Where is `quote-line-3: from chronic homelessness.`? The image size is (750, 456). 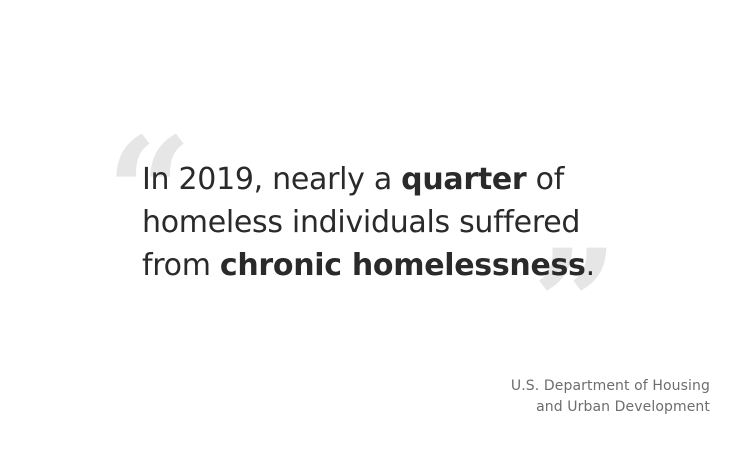 quote-line-3: from chronic homelessness. is located at coordinates (382, 265).